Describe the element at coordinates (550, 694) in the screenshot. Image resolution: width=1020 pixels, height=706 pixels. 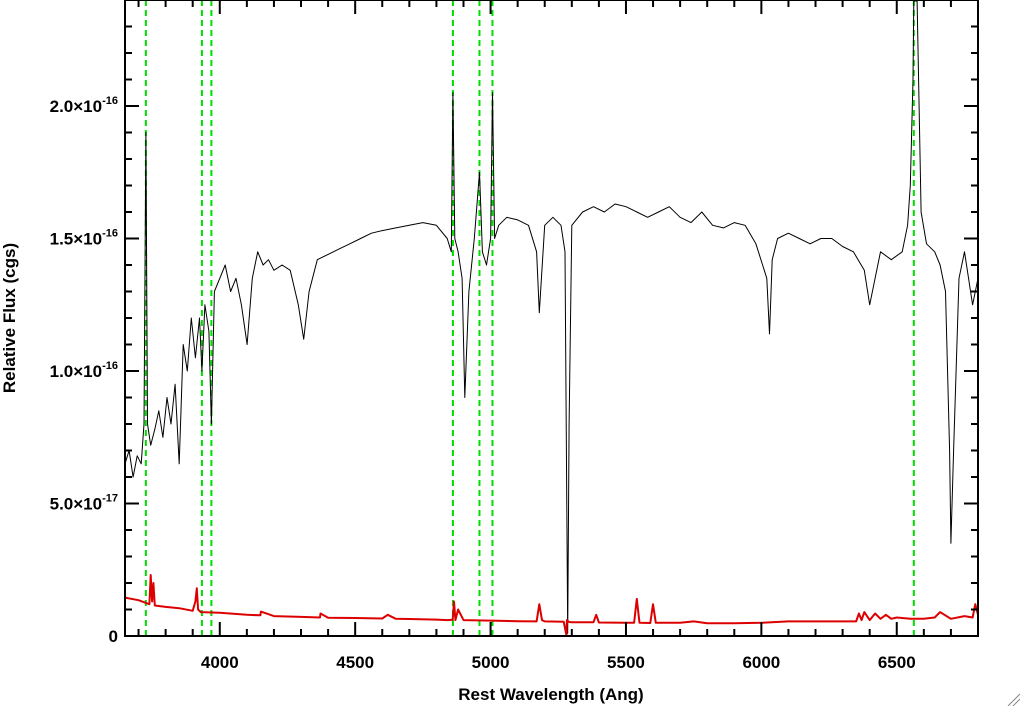
I see `x-axis-title: Rest Wavelength (Ang)` at that location.